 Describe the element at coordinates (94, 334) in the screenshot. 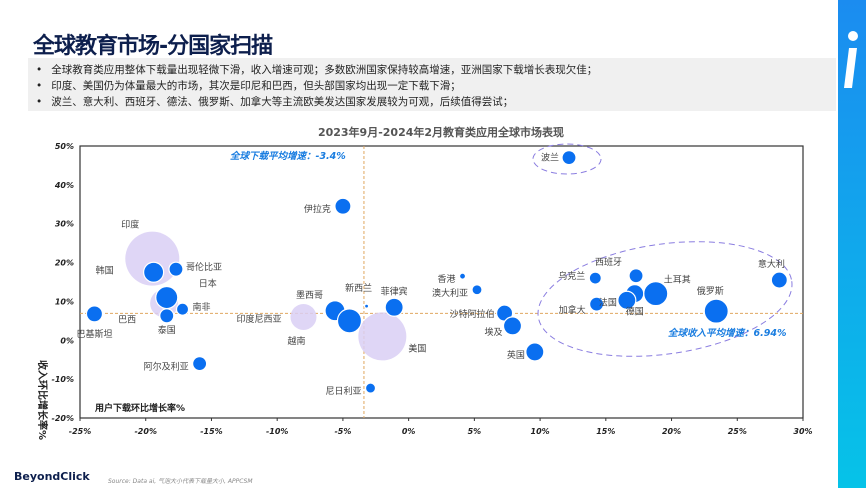

I see `bubble-label: 巴基斯坦` at that location.